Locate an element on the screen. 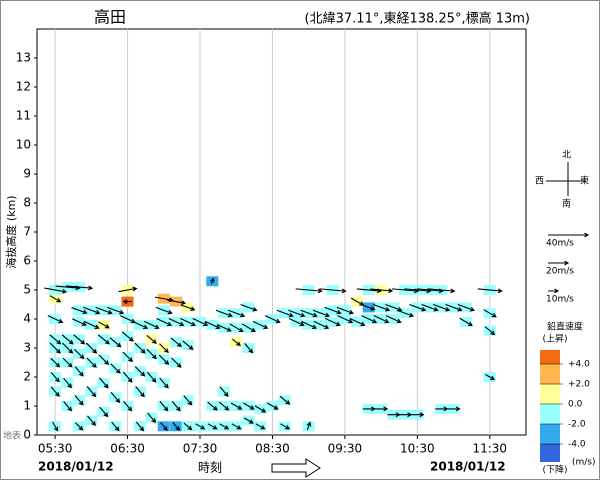 The height and width of the screenshot is (480, 600). w-legend-title: 鉛直速度 is located at coordinates (565, 327).